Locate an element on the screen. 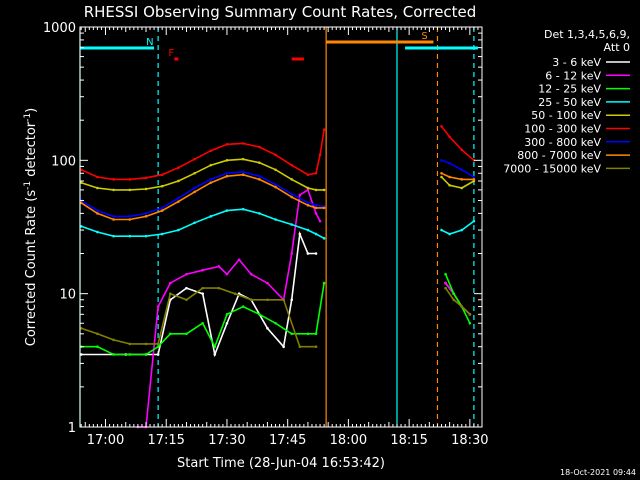  legend-entry-label-3: 25 - 50 keV is located at coordinates (569, 102).